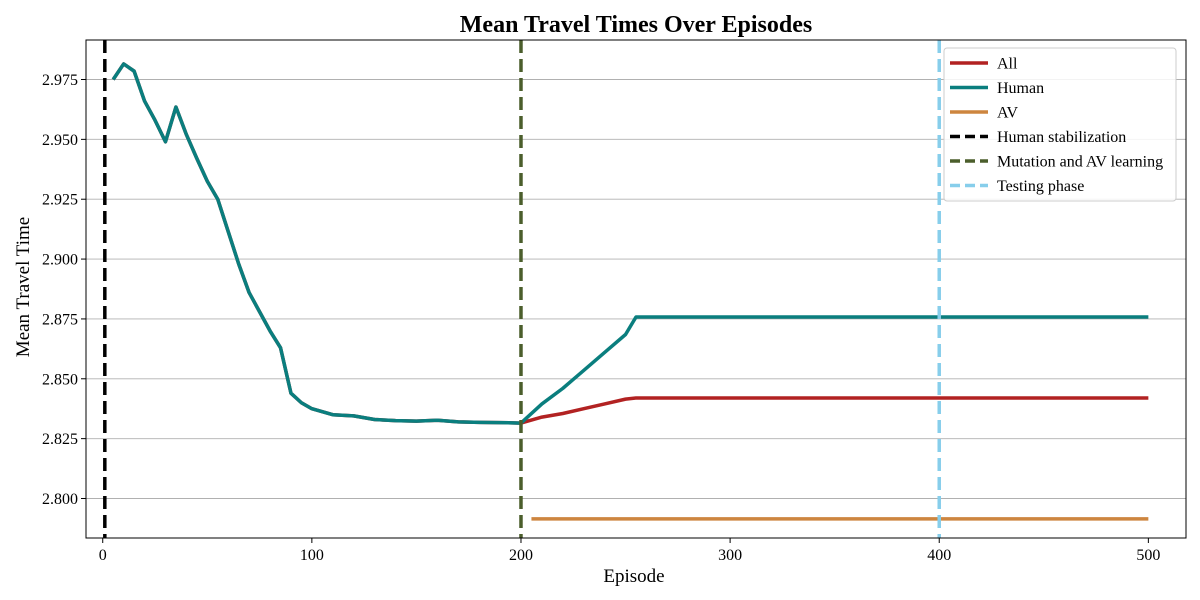 Image resolution: width=1200 pixels, height=600 pixels. Describe the element at coordinates (60, 260) in the screenshot. I see `y-tick-label: 2.900` at that location.